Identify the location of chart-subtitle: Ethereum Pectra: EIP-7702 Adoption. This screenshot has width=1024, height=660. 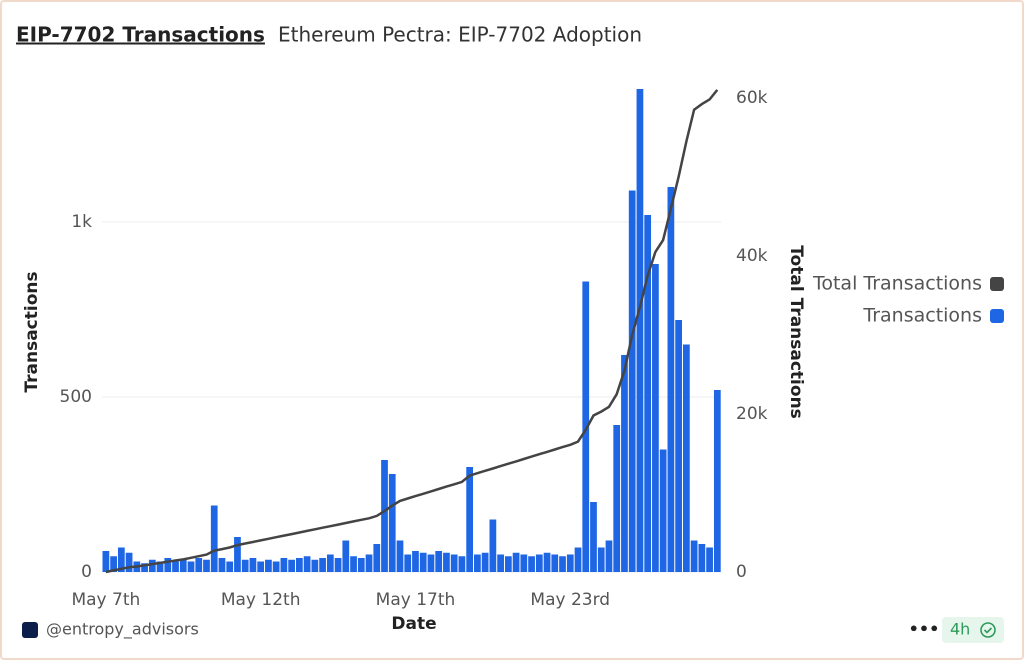
(460, 35).